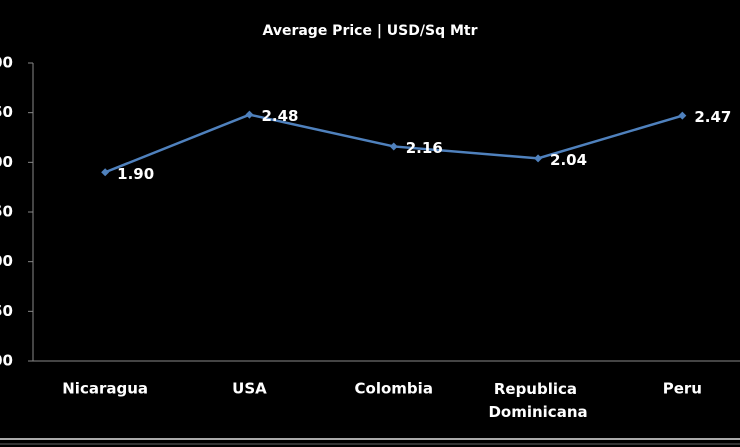  I want to click on y-tick-label: 0.00, so click(6, 361).